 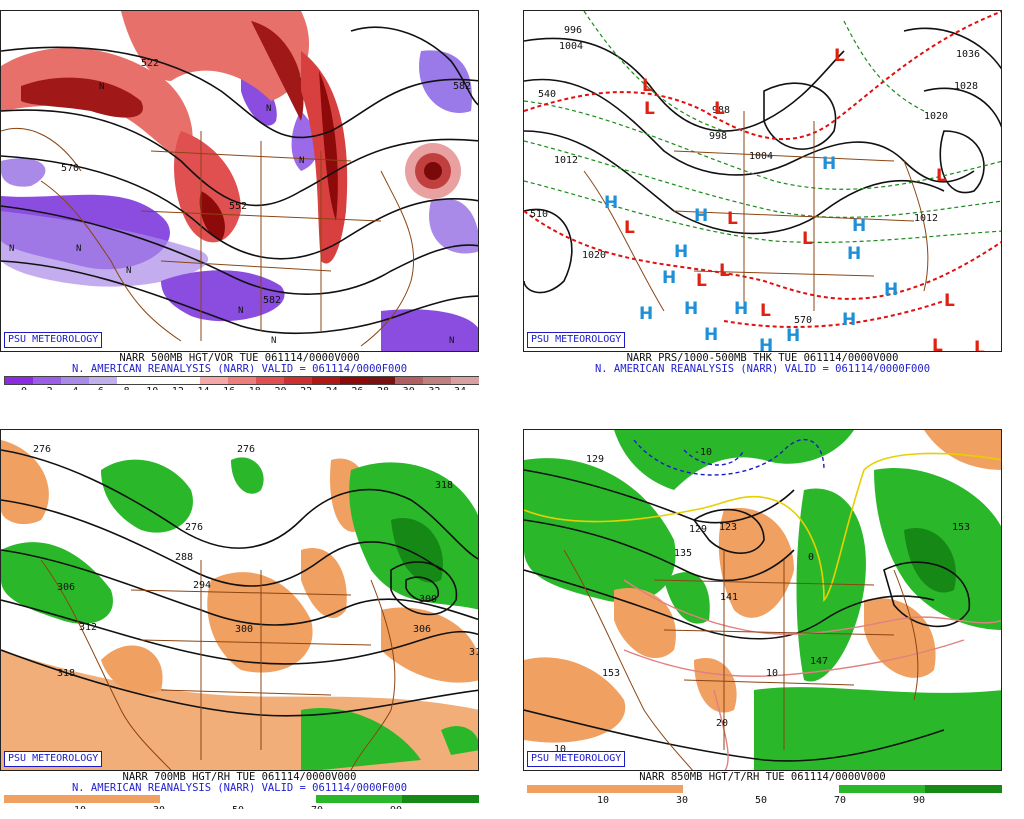 What do you see at coordinates (75, 388) in the screenshot?
I see `colorbar-tick-label: 4` at bounding box center [75, 388].